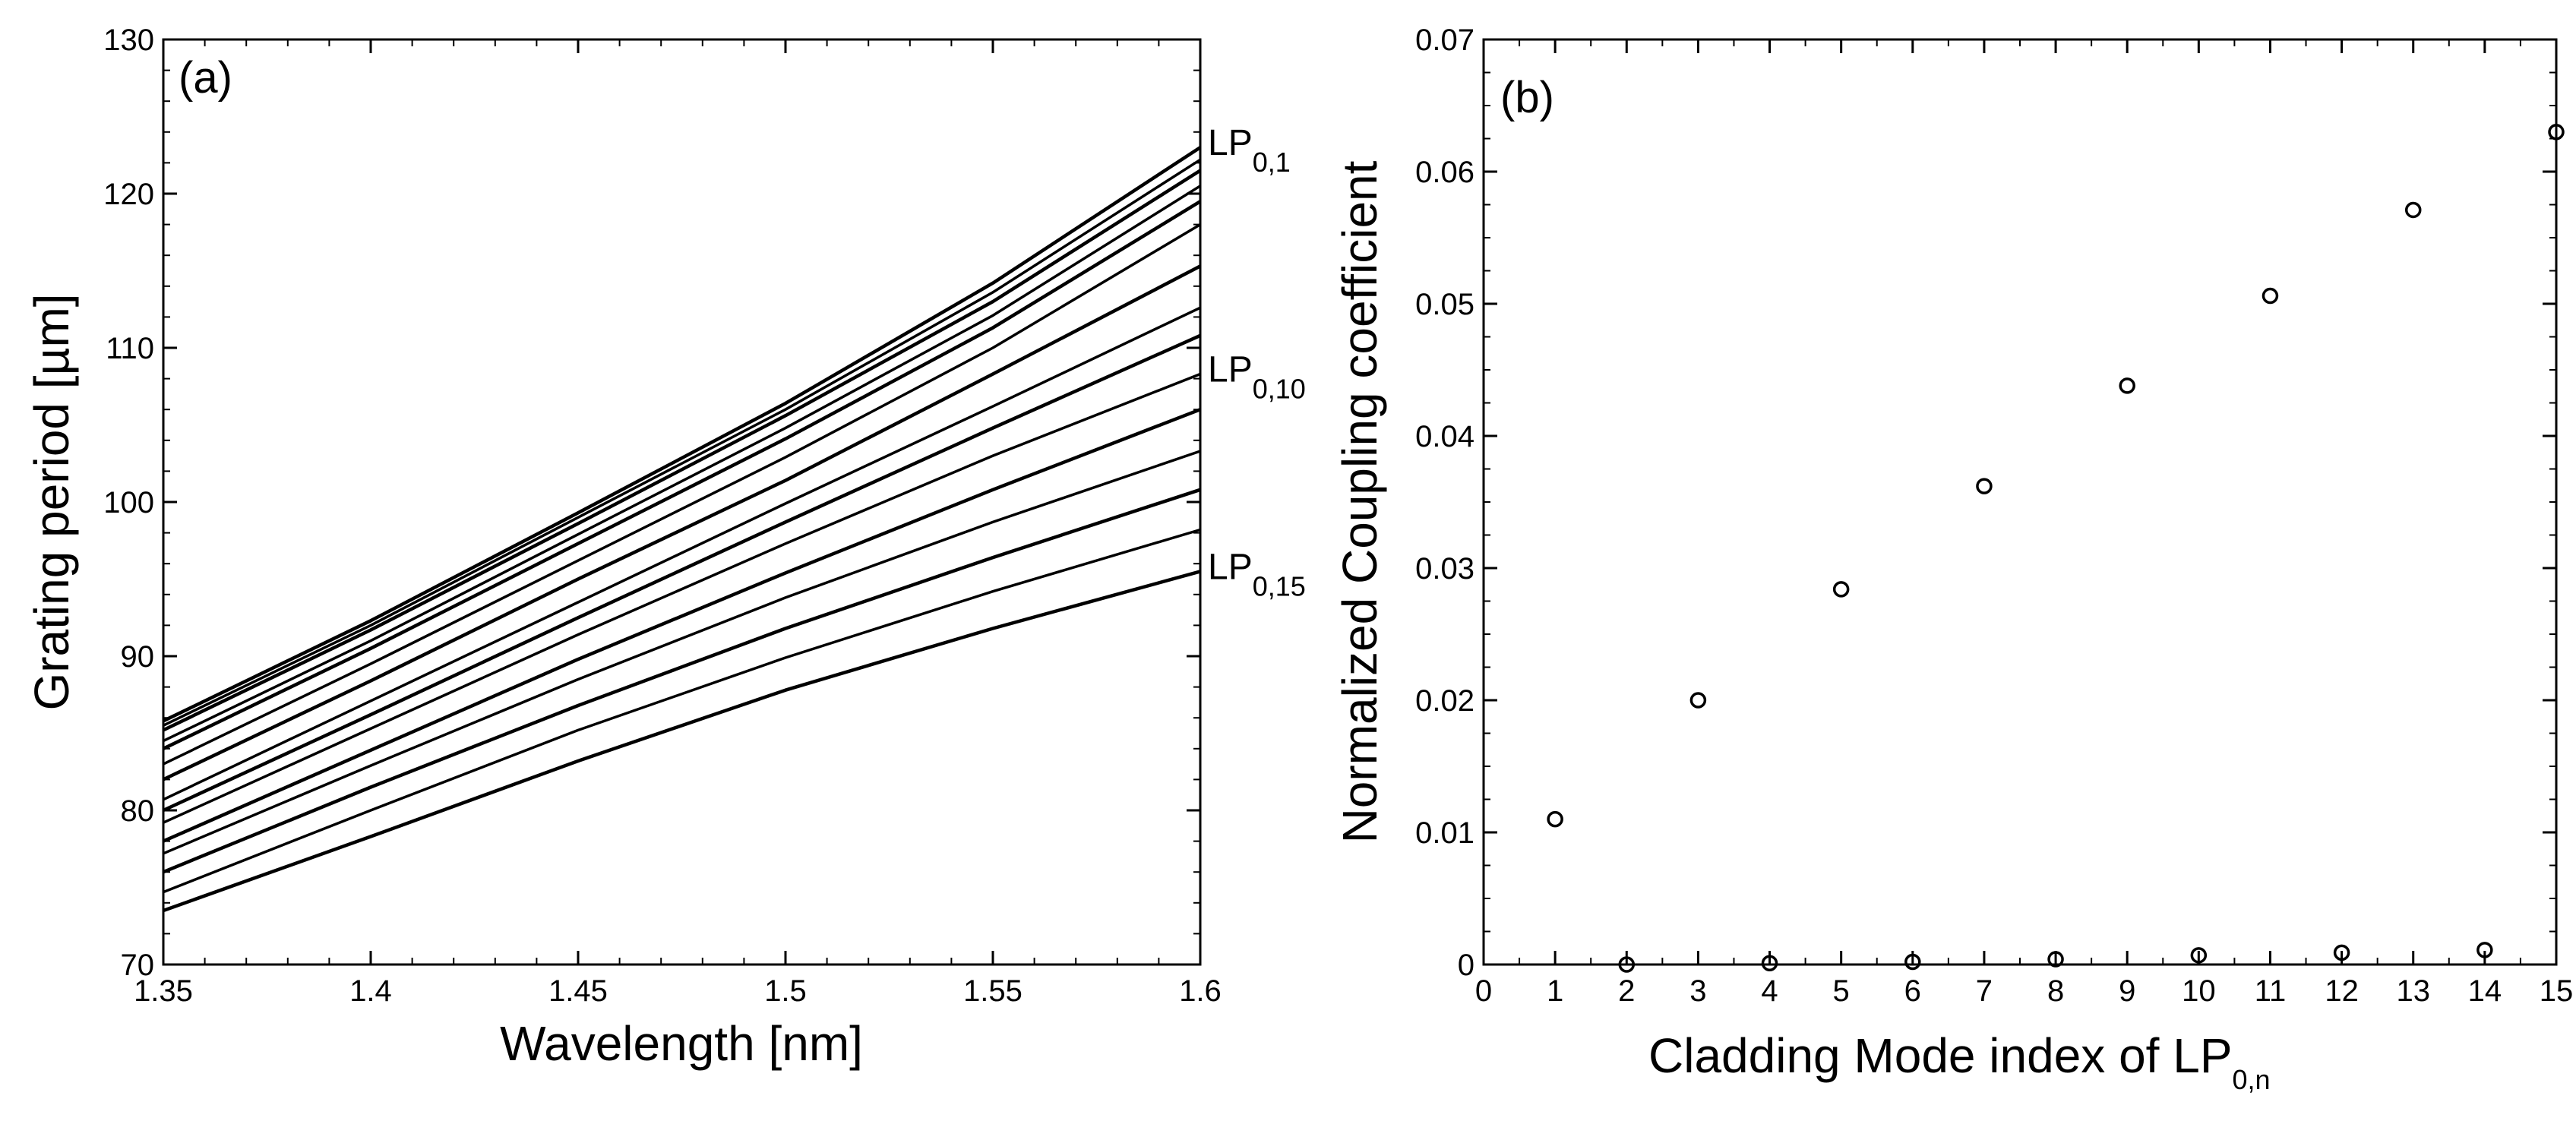 This screenshot has height=1124, width=2576. I want to click on x-tick-label: 7, so click(1984, 991).